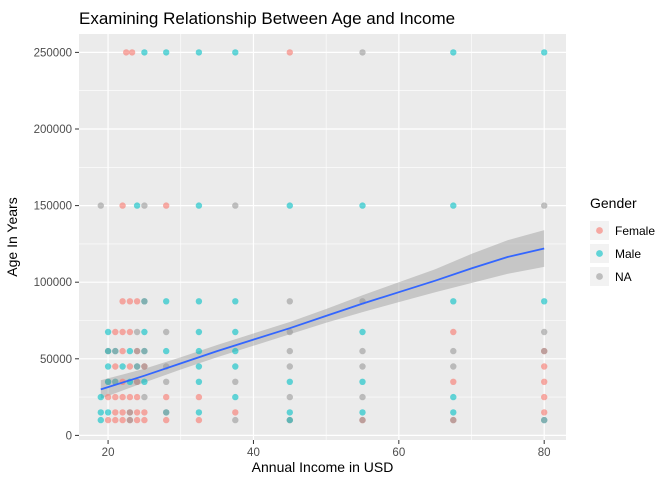 Image resolution: width=672 pixels, height=480 pixels. Describe the element at coordinates (613, 203) in the screenshot. I see `legend-title: Gender` at that location.